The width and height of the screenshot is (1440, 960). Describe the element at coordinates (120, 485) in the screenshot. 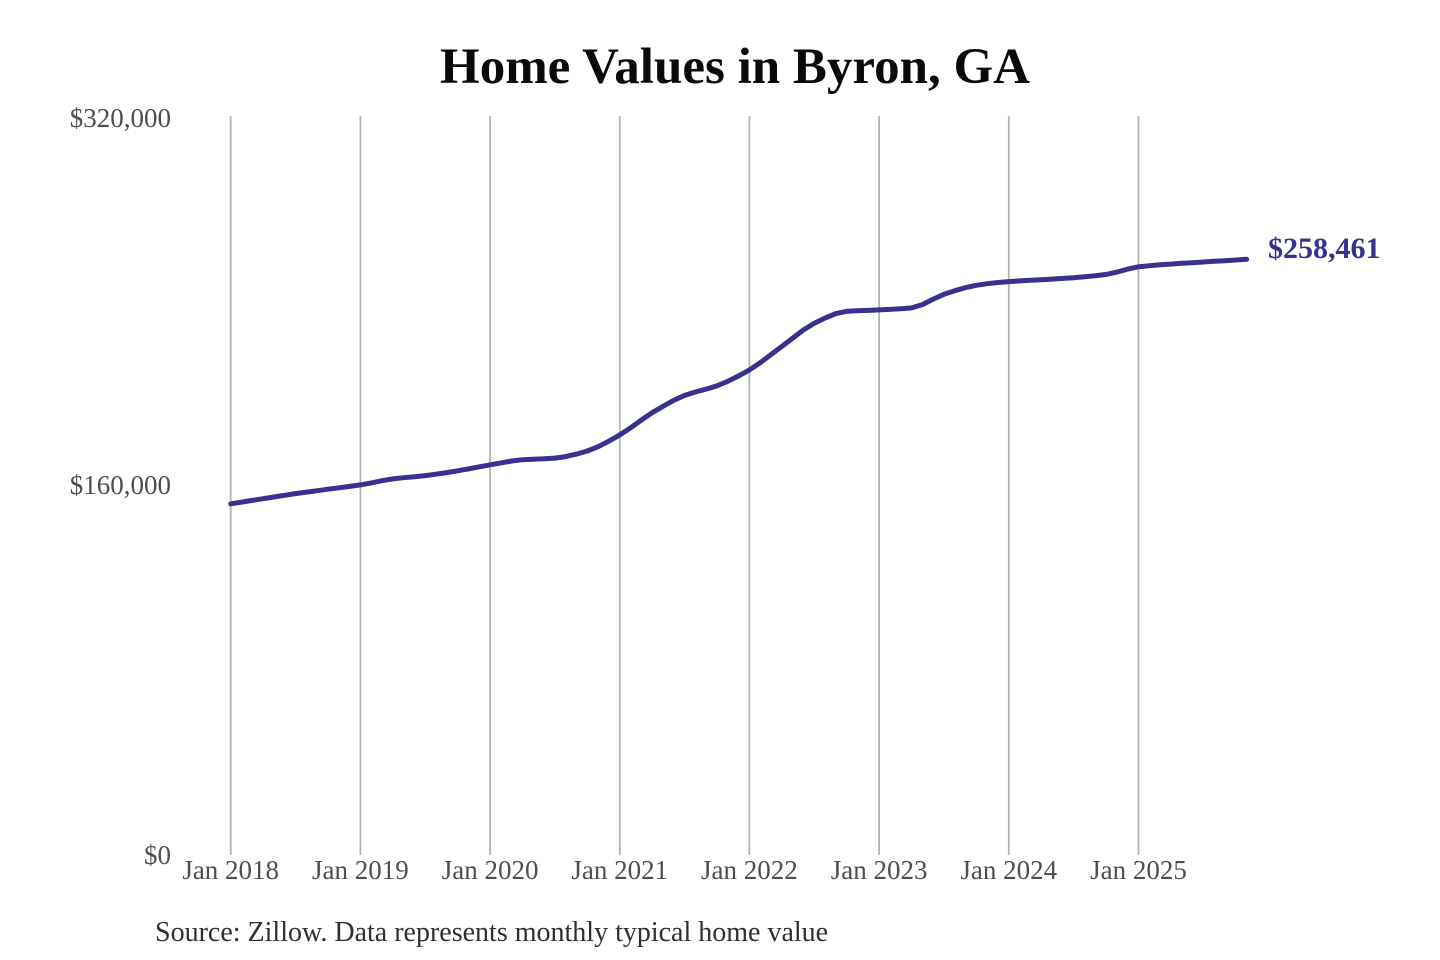

I see `svg-text: $160,000` at that location.